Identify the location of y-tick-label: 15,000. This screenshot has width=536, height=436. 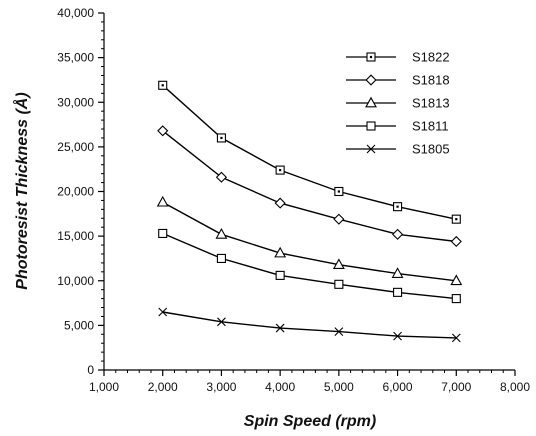
(75, 236).